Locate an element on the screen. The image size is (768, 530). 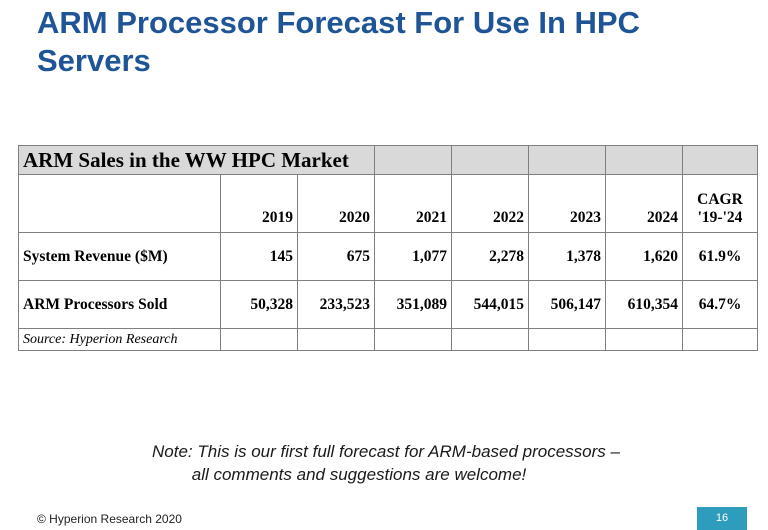
row-label: ARM Processors Sold is located at coordinates (119, 304).